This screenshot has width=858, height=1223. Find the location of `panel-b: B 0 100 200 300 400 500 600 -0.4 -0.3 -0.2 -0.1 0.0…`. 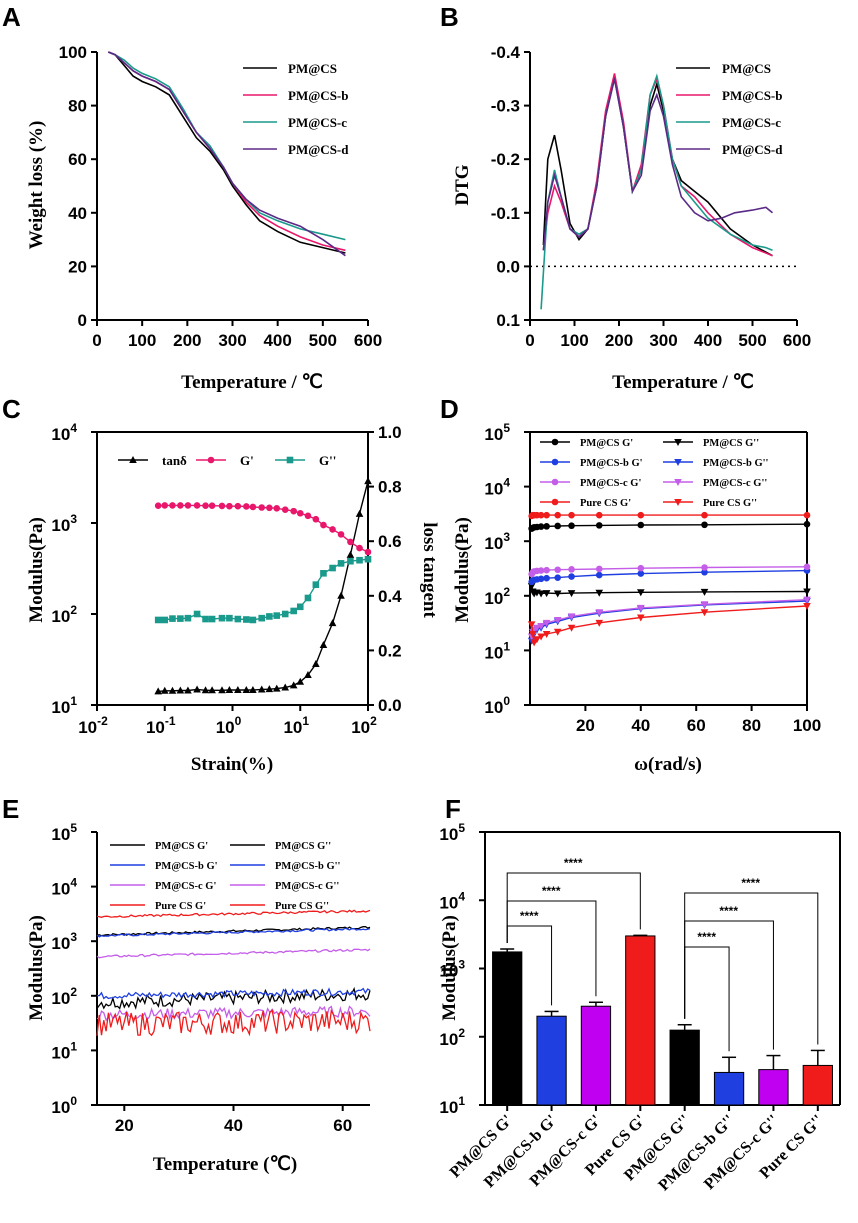

panel-b: B 0 100 200 300 400 500 600 -0.4 -0.3 -0.2 -0.1 0.0… is located at coordinates (625, 197).